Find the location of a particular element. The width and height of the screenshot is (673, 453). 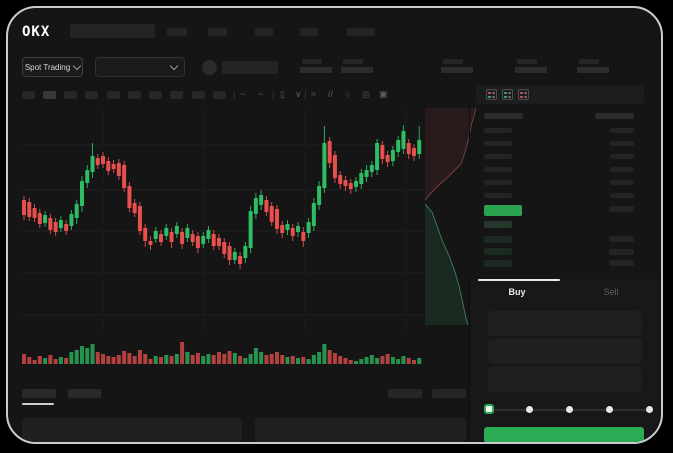

line-style-icon: ~ is located at coordinates (243, 94).